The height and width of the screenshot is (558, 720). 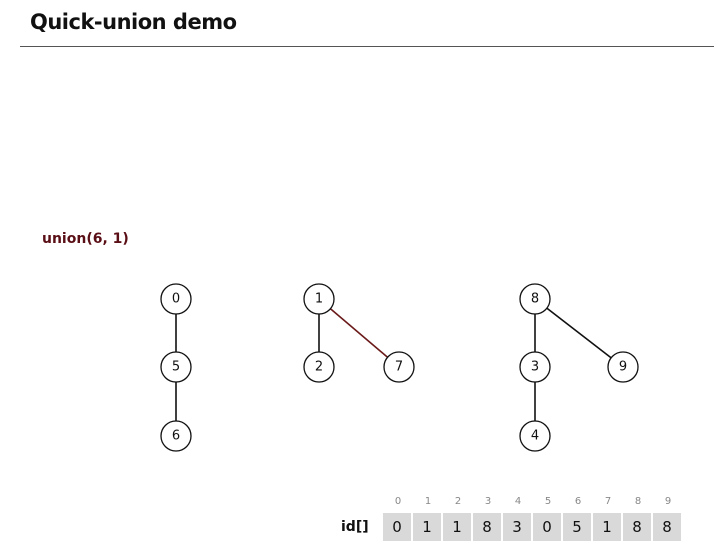 I want to click on node-9: 9, so click(x=623, y=367).